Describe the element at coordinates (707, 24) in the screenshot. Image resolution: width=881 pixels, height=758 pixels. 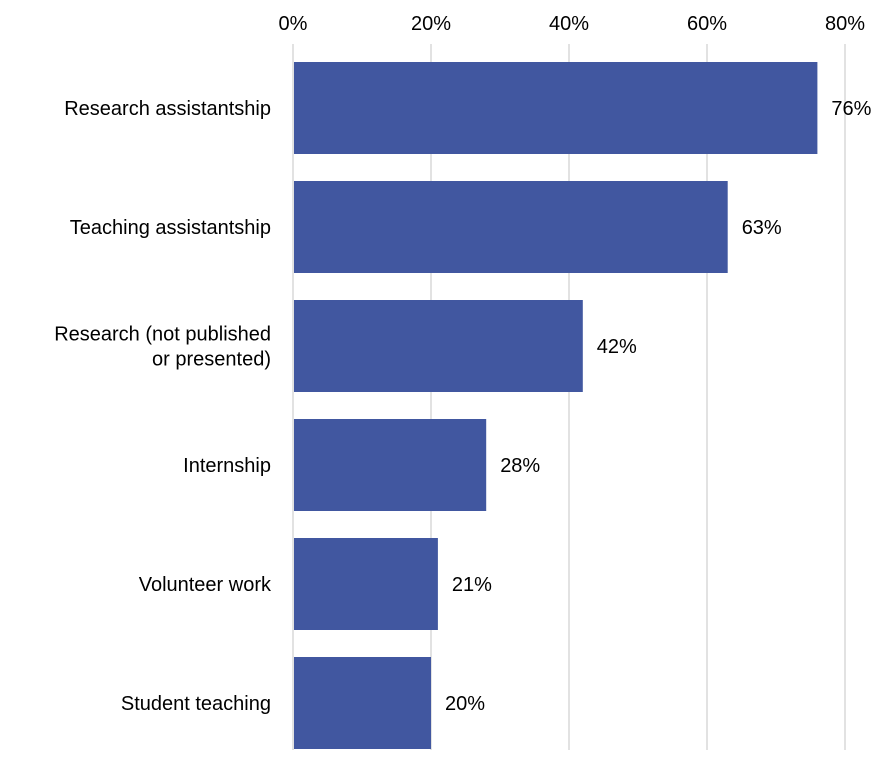
I see `x-tick-label: 60%` at that location.